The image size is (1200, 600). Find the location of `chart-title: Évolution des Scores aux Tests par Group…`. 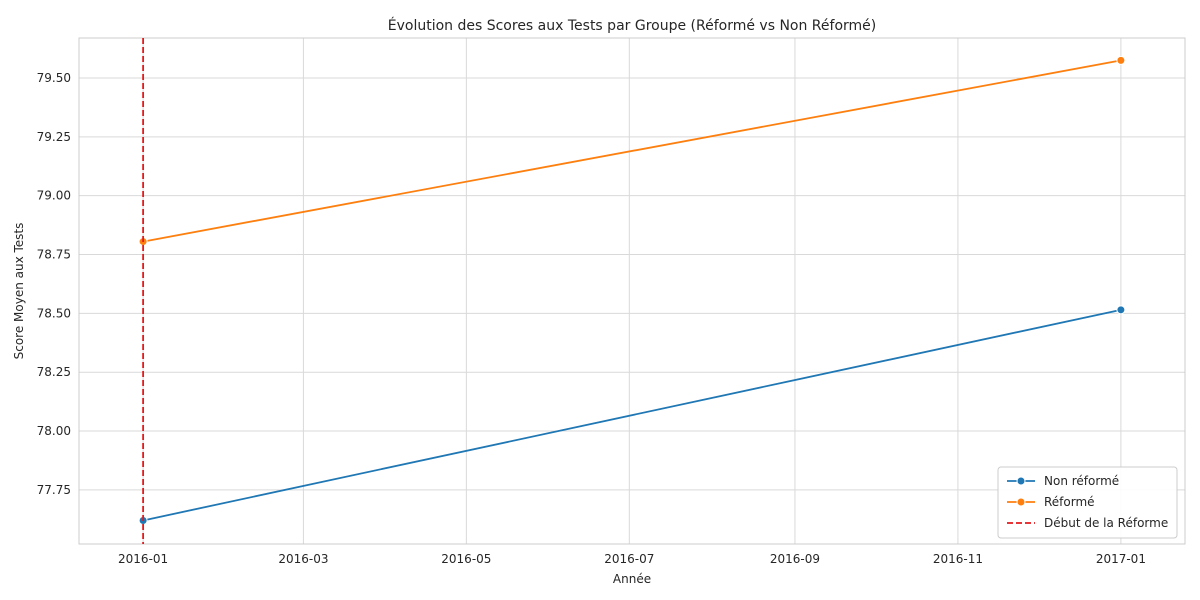

chart-title: Évolution des Scores aux Tests par Group… is located at coordinates (632, 25).